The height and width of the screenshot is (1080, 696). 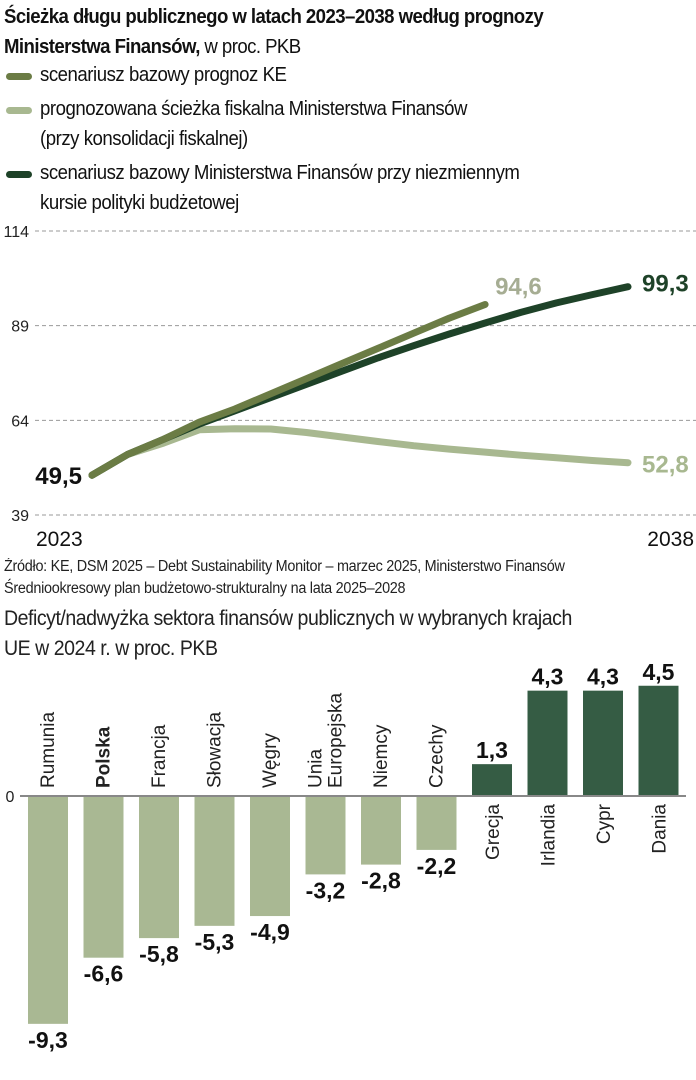 I want to click on bar-value-label: -2,8, so click(x=381, y=881).